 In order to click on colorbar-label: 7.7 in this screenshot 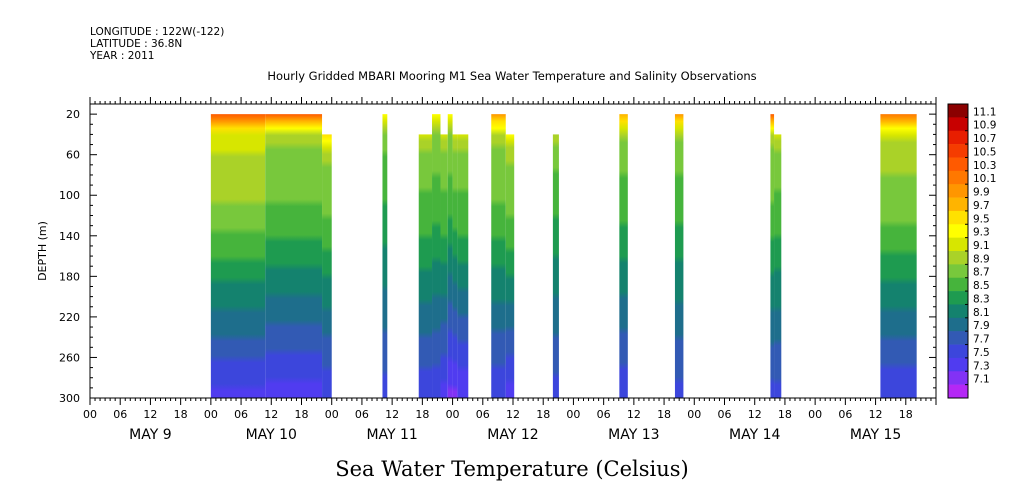, I will do `click(981, 340)`.